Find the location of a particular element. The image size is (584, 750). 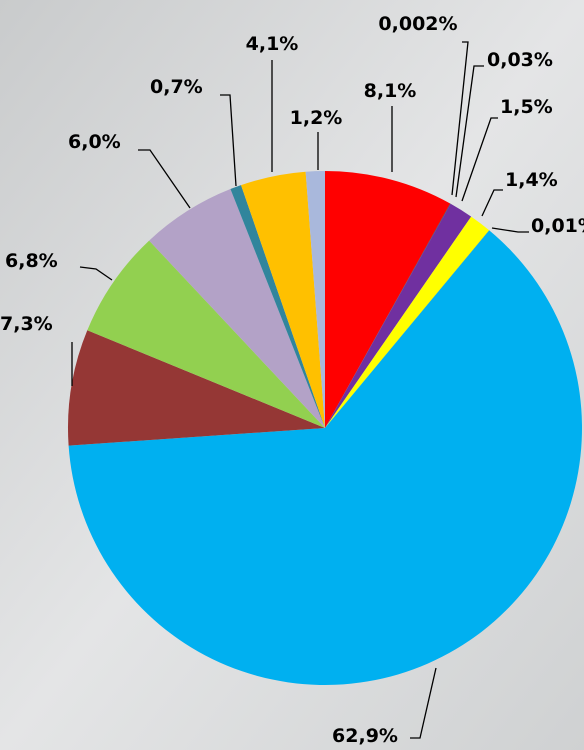

data-label: 1,4% is located at coordinates (531, 180).